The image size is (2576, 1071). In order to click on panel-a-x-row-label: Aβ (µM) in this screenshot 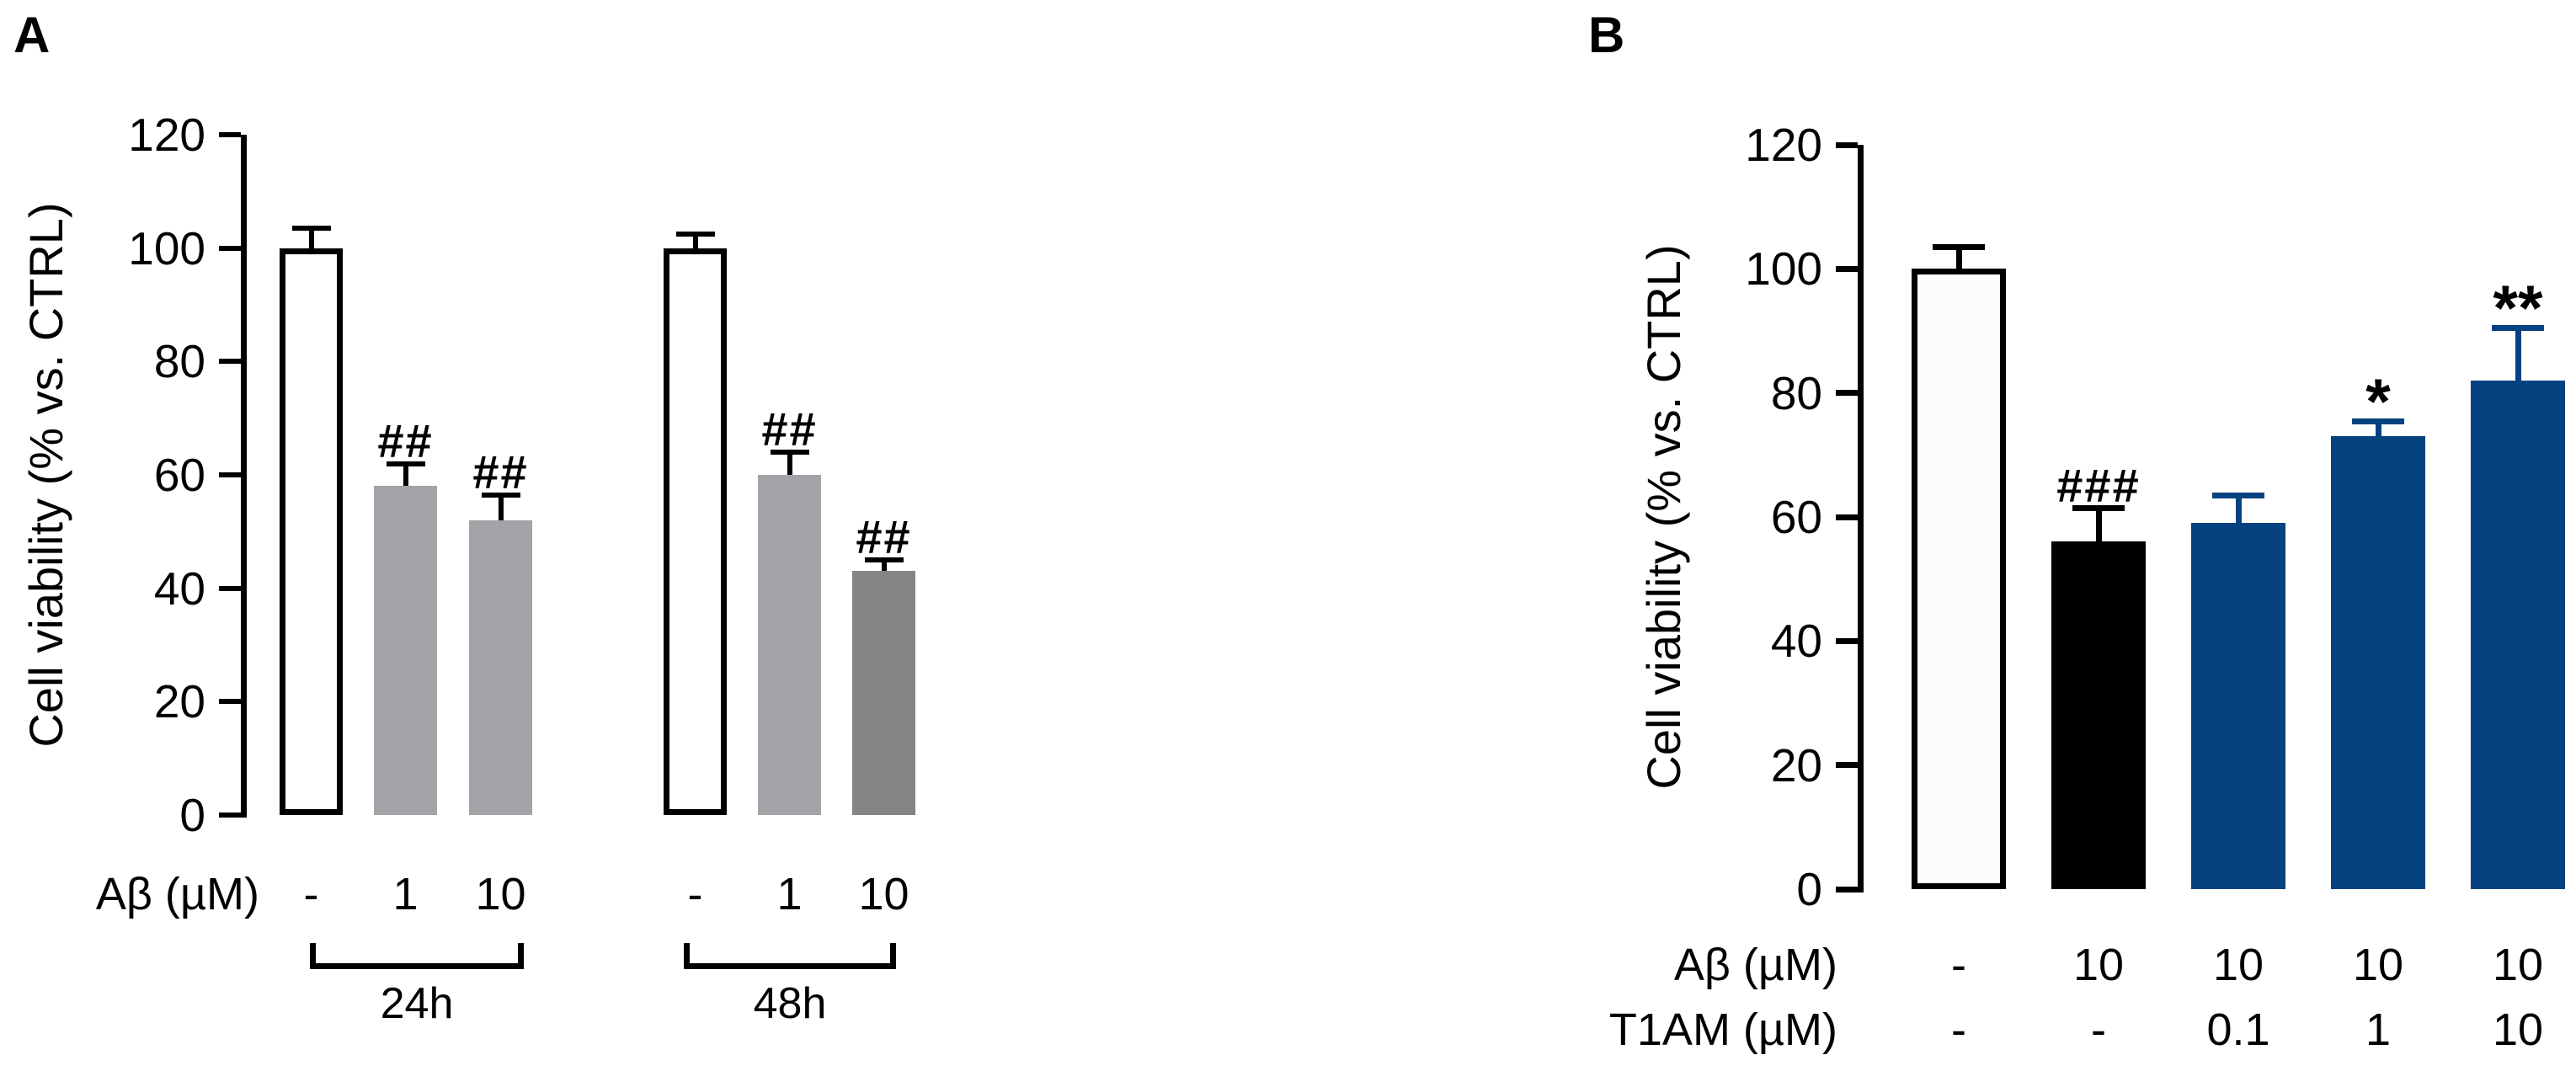, I will do `click(177, 894)`.